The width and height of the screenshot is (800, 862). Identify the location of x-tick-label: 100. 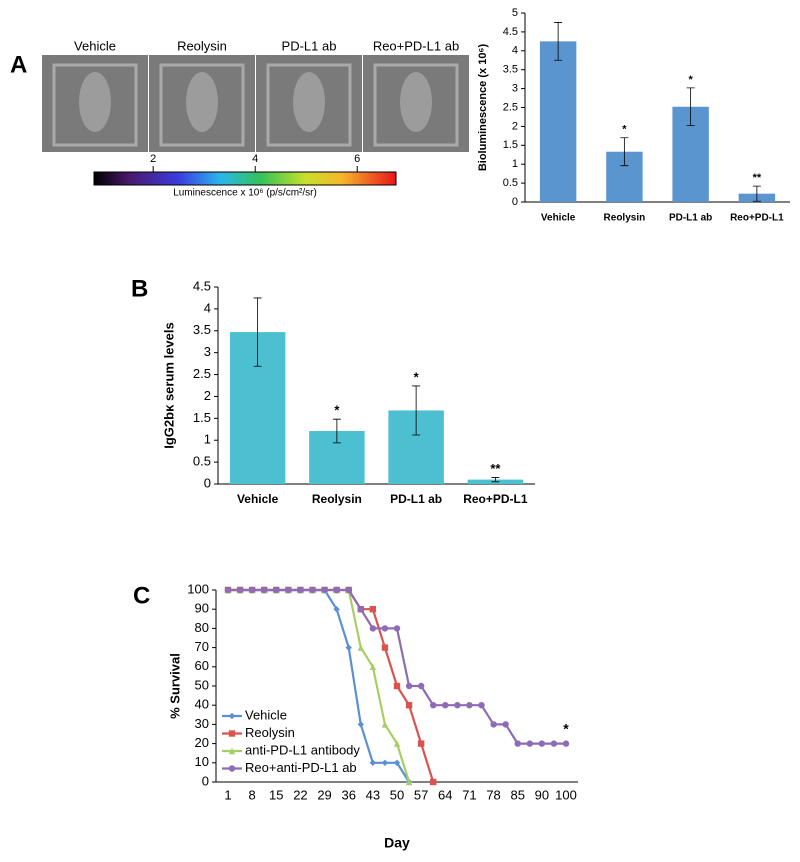
(566, 794).